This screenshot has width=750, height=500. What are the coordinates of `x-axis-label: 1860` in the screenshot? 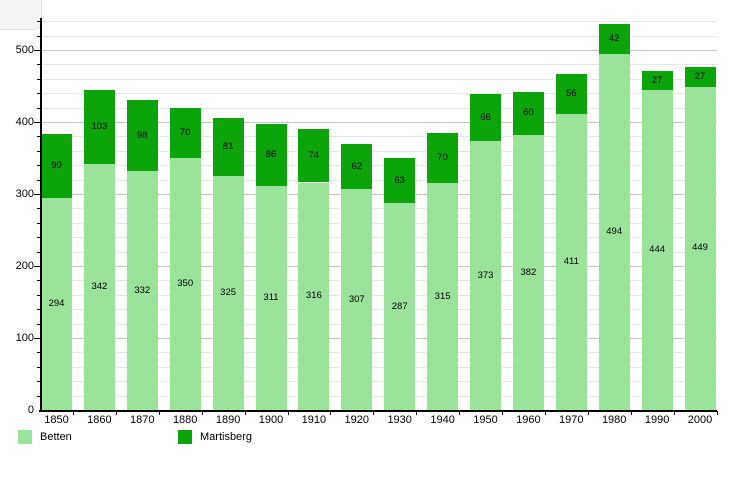 It's located at (99, 420).